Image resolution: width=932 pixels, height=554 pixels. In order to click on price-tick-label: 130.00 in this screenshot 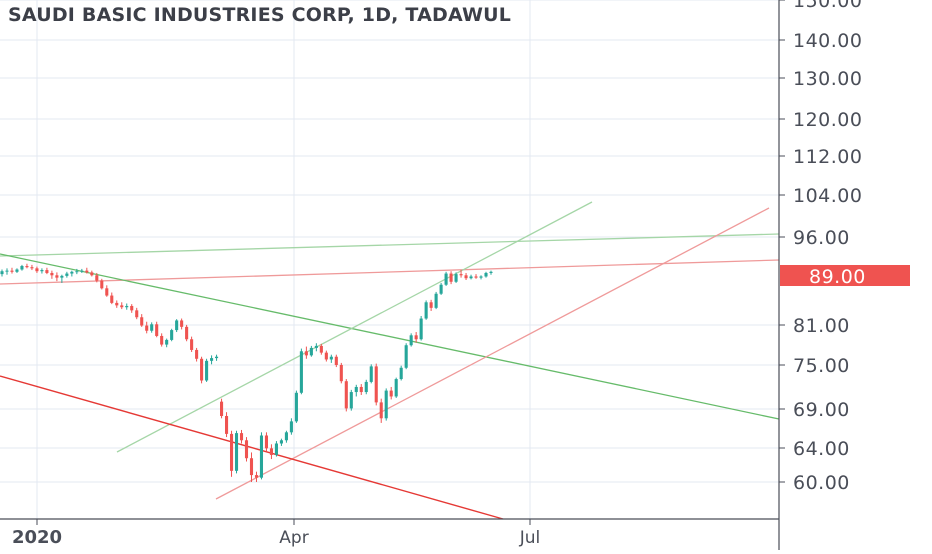, I will do `click(827, 79)`.